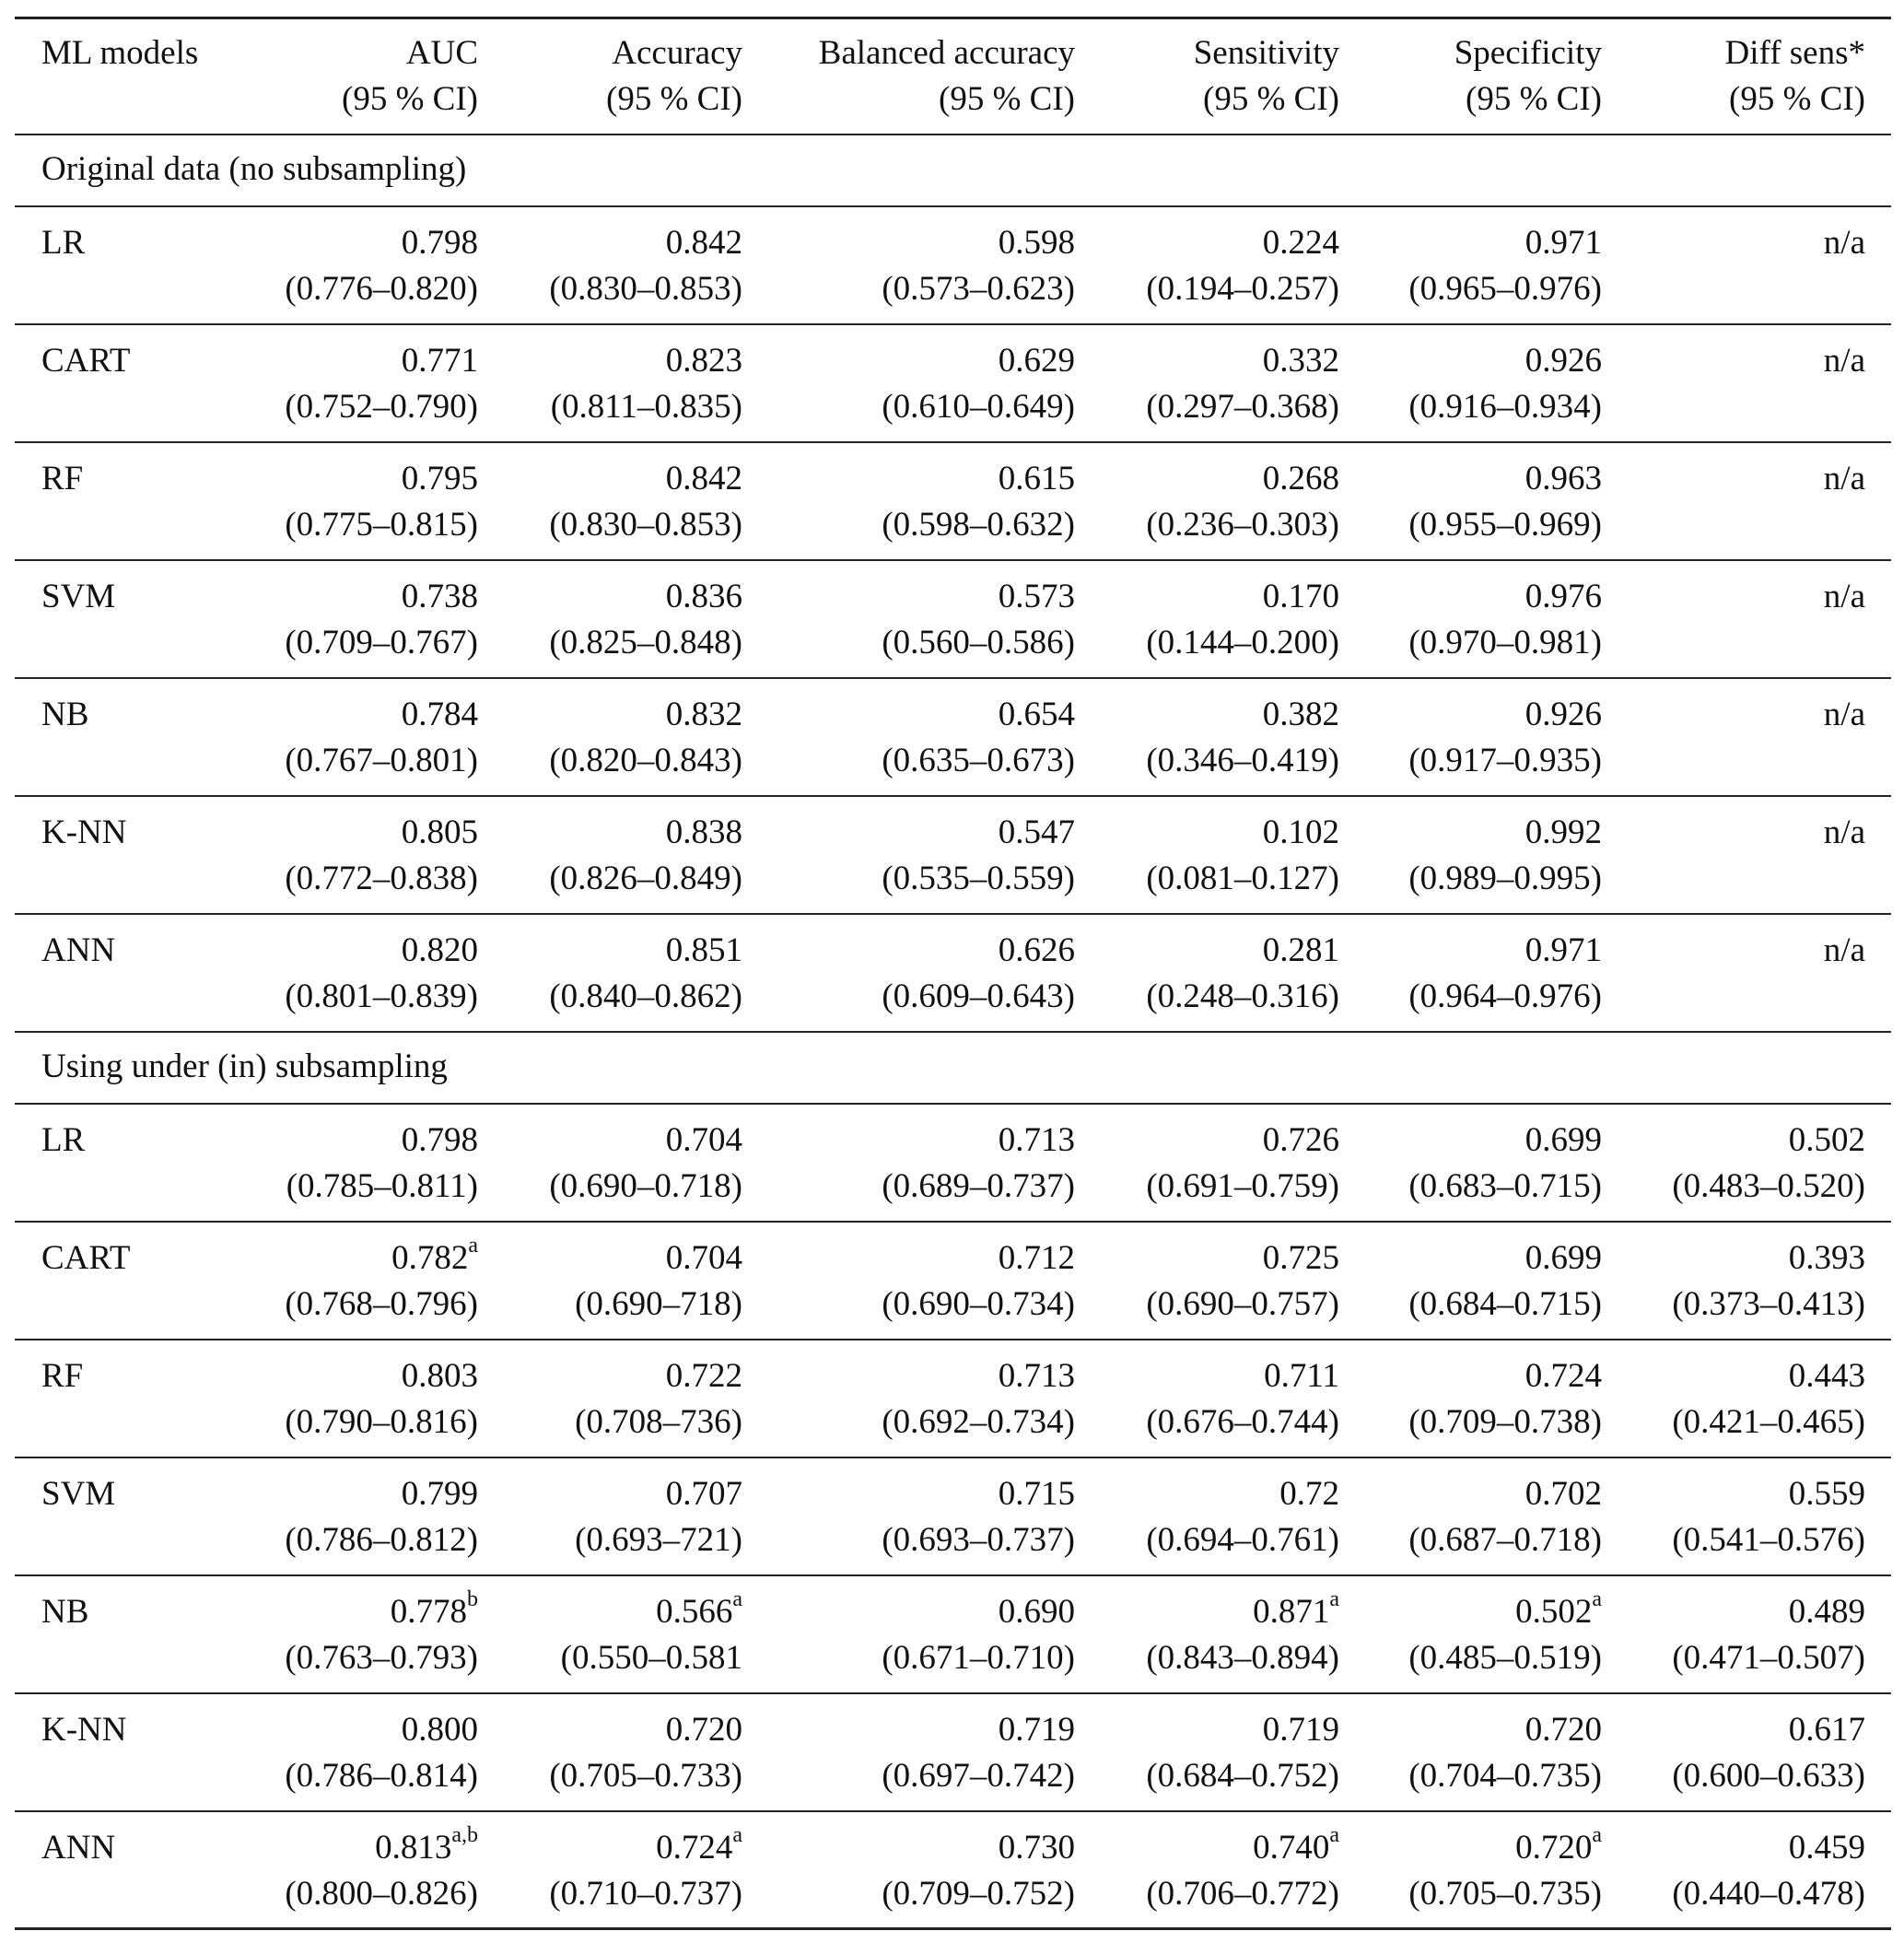 This screenshot has width=1904, height=1943. Describe the element at coordinates (1036, 950) in the screenshot. I see `metric-value: 0.626` at that location.